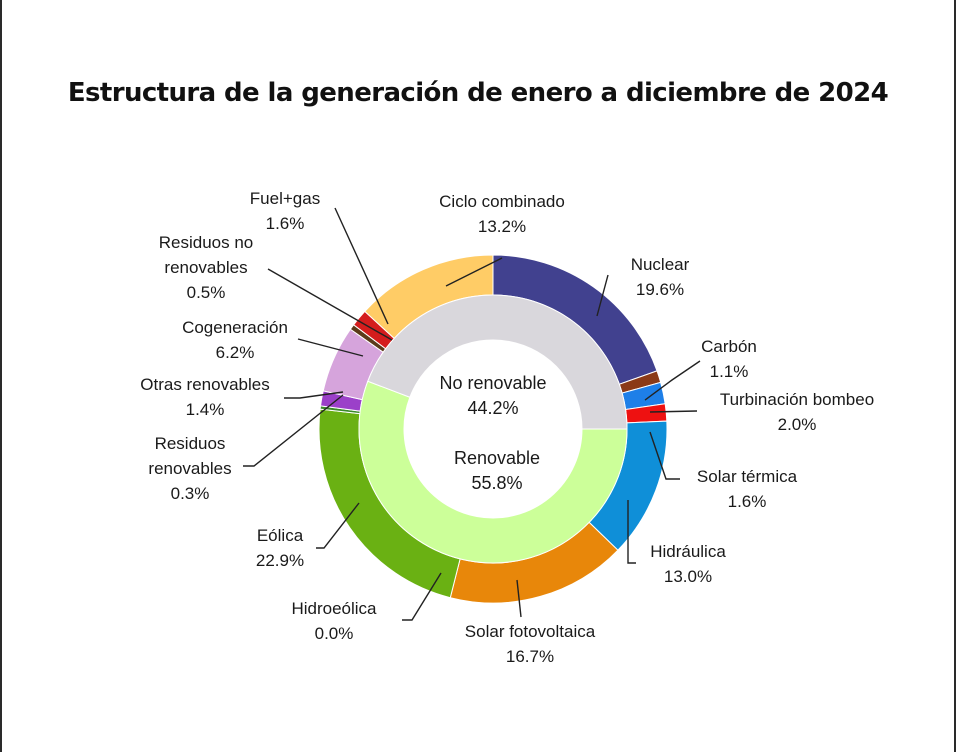 The width and height of the screenshot is (960, 752). Describe the element at coordinates (519, 598) in the screenshot. I see `leader-line-solar-fotovoltaica` at that location.